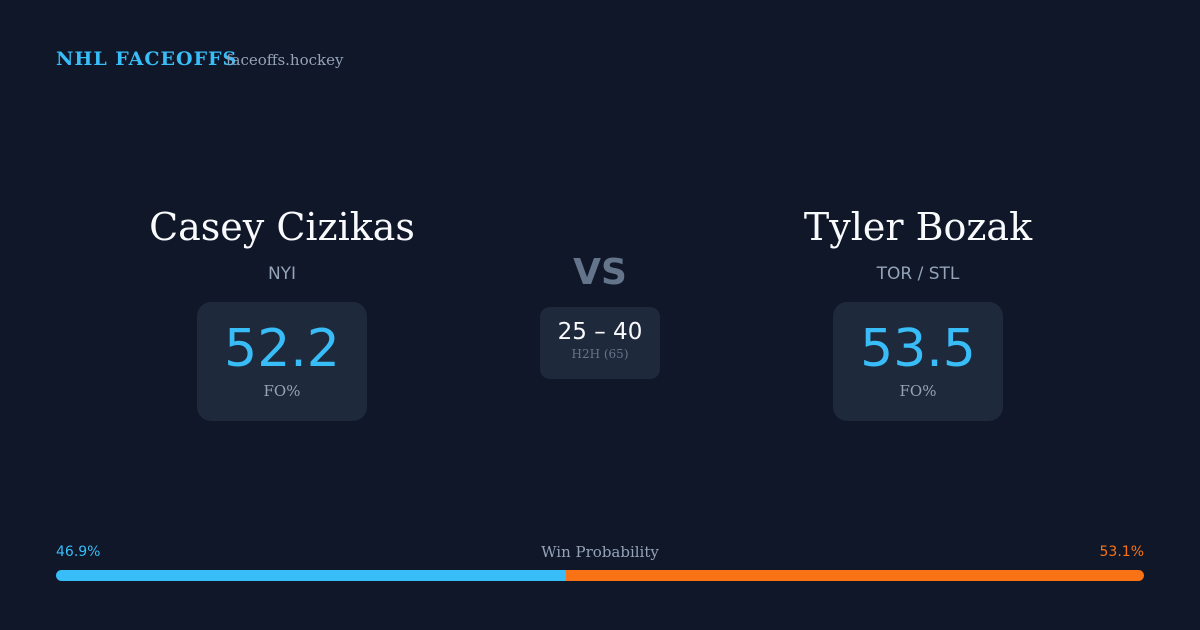 This screenshot has width=1200, height=630. Describe the element at coordinates (1121, 552) in the screenshot. I see `win-prob-right: 53.1%` at that location.